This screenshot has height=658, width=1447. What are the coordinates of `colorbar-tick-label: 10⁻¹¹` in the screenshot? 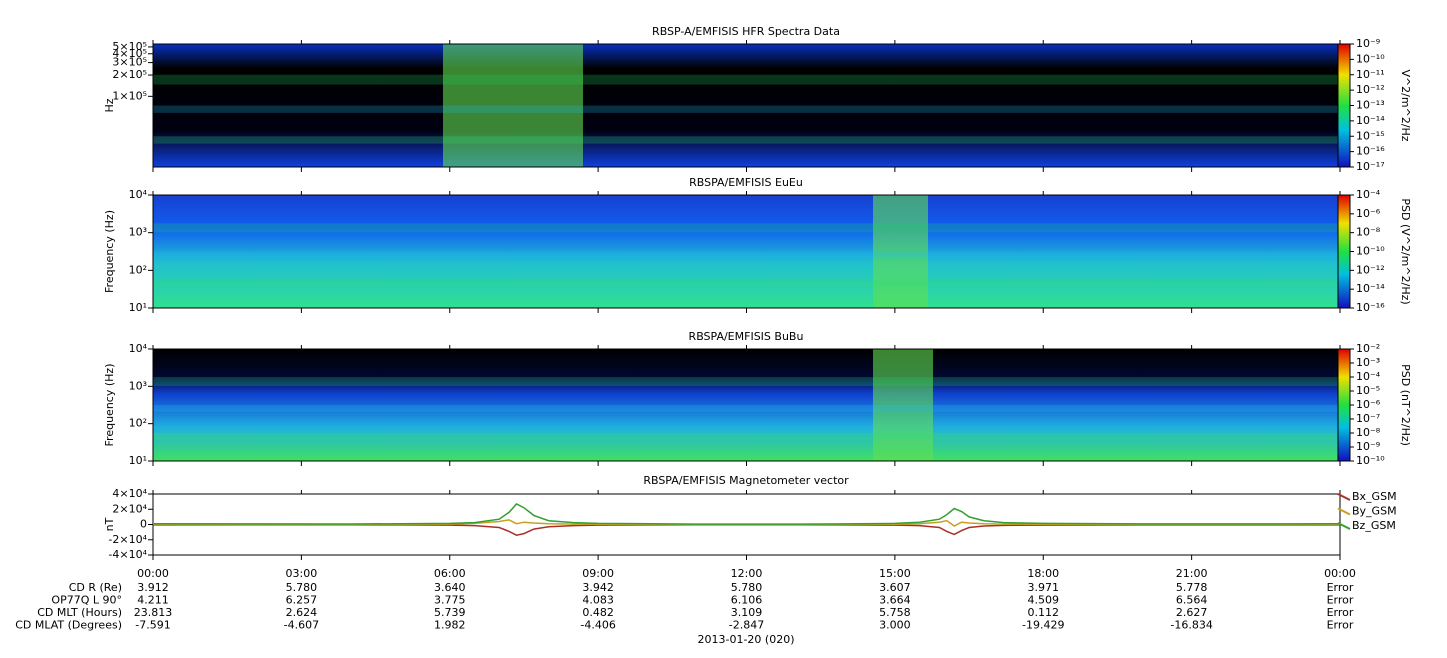 It's located at (1370, 74).